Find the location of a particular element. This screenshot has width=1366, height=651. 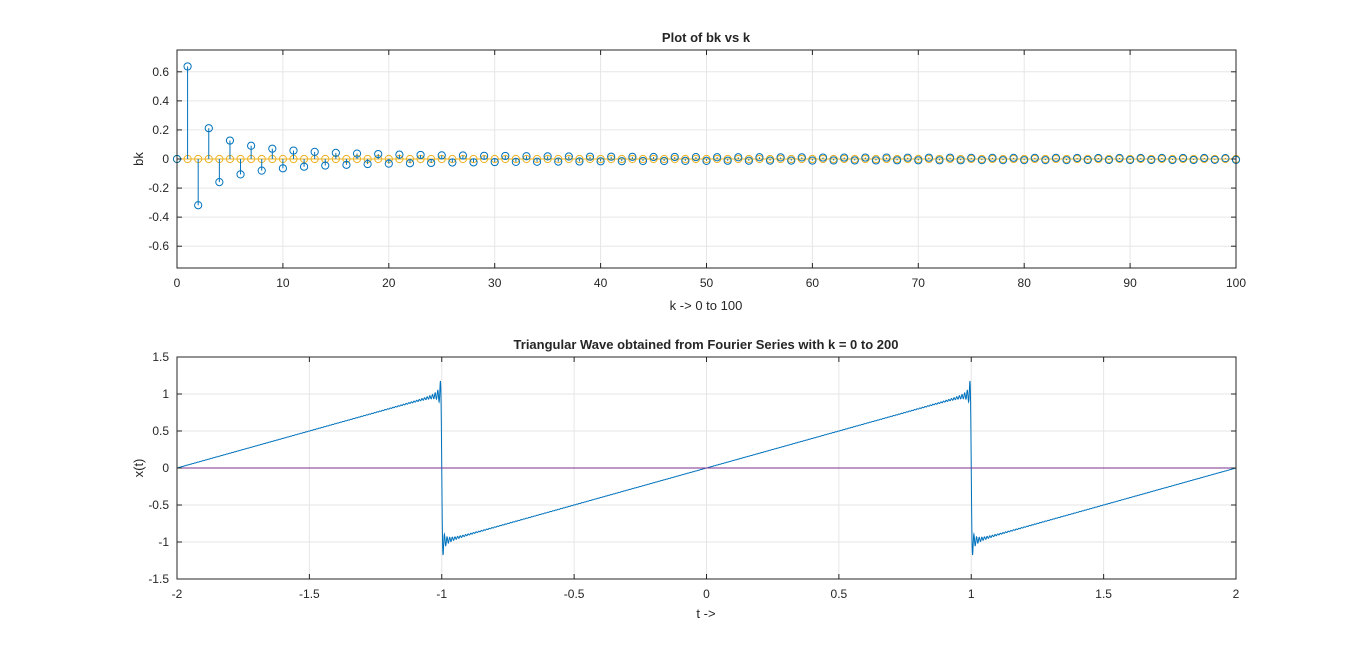

axes-bk-ytick-label: -0.4 is located at coordinates (158, 217).